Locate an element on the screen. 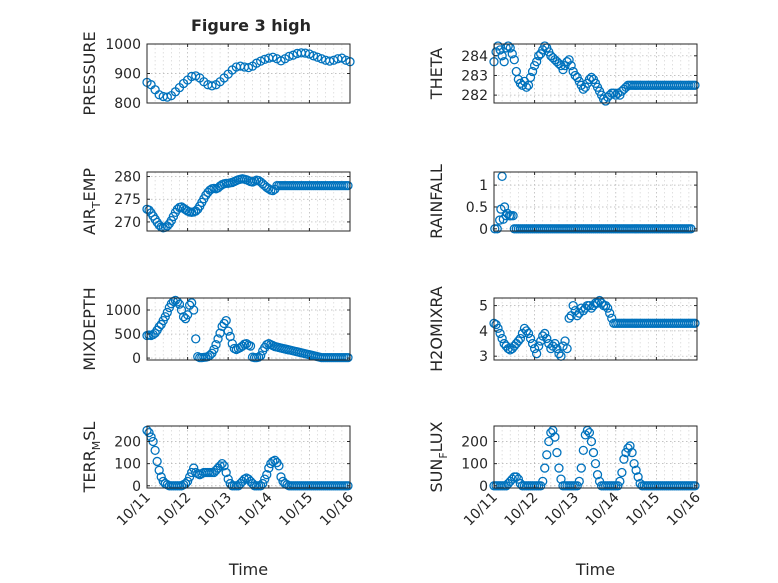 The height and width of the screenshot is (583, 778). y-tick-label: 280 is located at coordinates (127, 178).